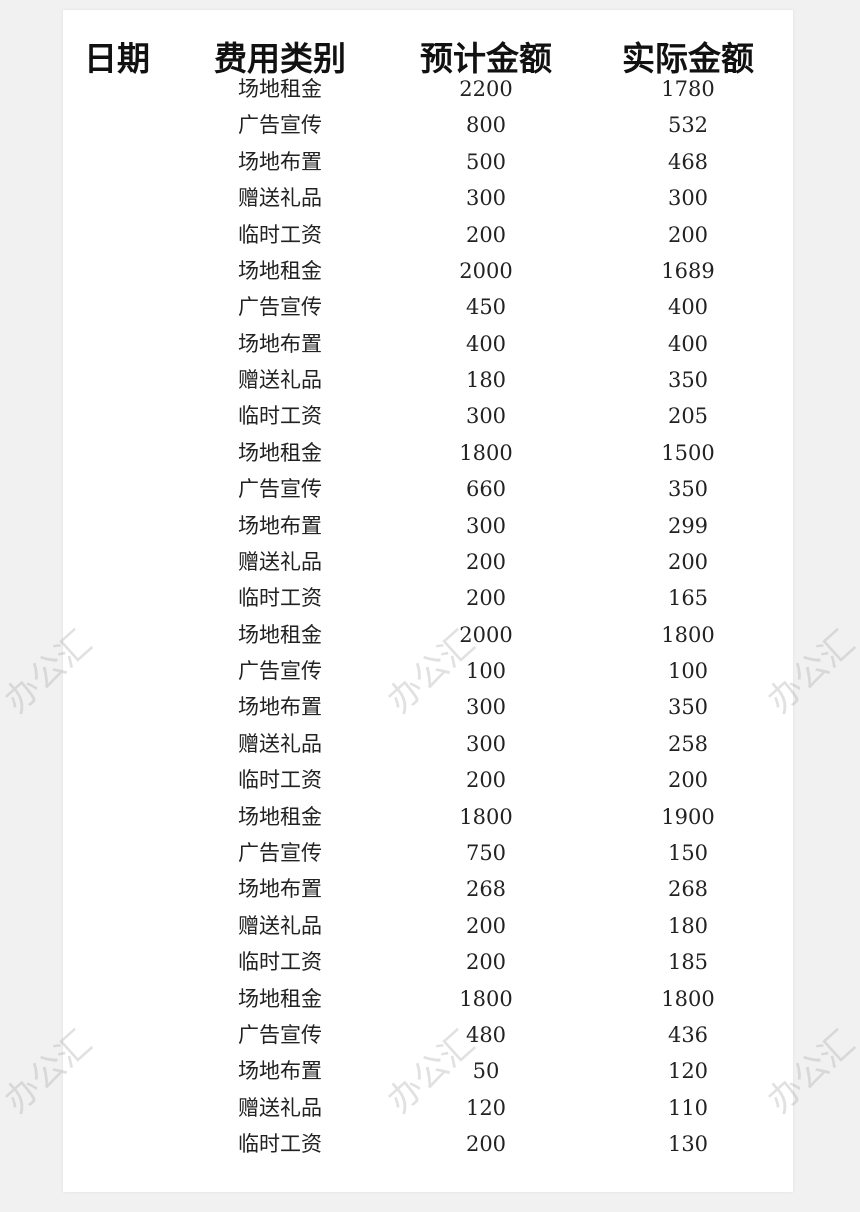 Image resolution: width=860 pixels, height=1212 pixels. What do you see at coordinates (688, 1071) in the screenshot?
I see `actual-amount-cell: 120` at bounding box center [688, 1071].